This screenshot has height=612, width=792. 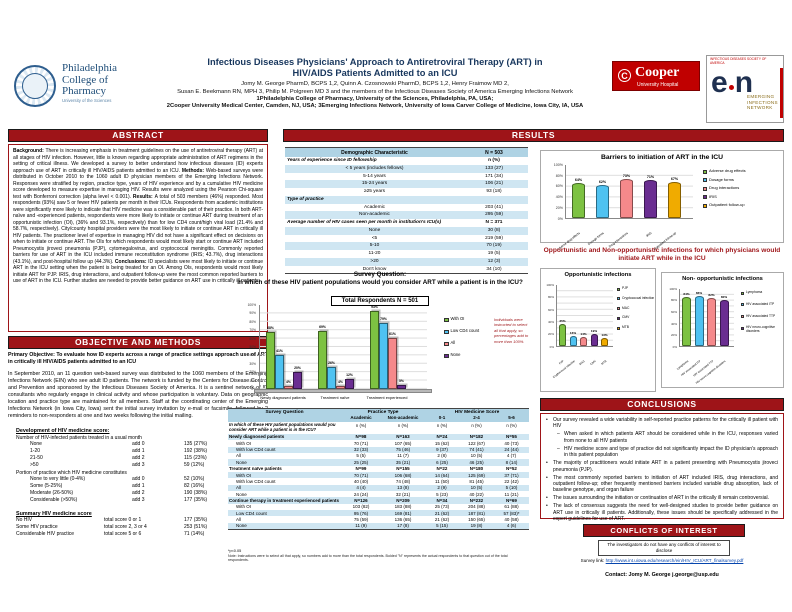 What do you see at coordinates (738, 61) in the screenshot?
I see `idsa-text: INFECTIOUS DISEASES SOCIETY OF AMERICA` at bounding box center [738, 61].